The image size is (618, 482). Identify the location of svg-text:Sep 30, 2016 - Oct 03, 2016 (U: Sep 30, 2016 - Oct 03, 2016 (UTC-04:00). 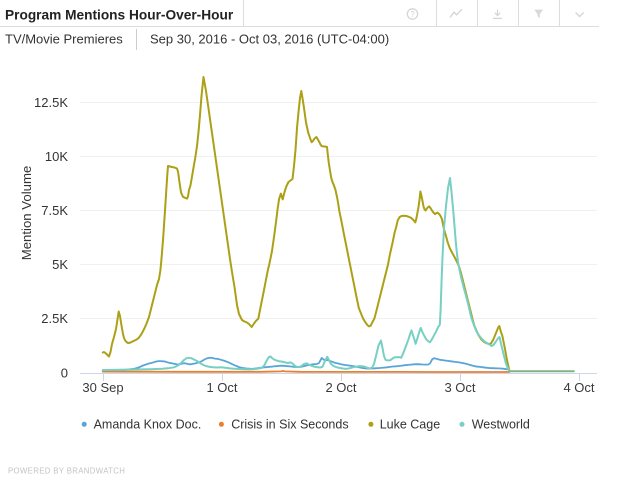
(269, 39).